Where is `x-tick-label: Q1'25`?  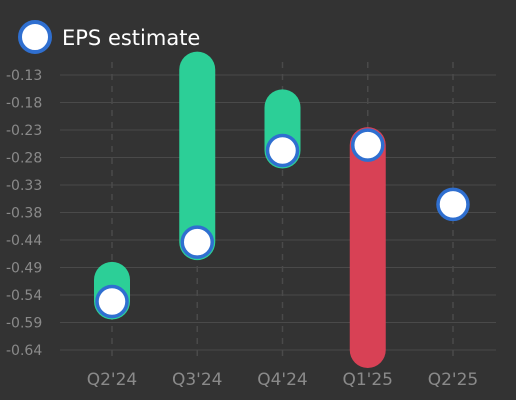 x-tick-label: Q1'25 is located at coordinates (367, 380).